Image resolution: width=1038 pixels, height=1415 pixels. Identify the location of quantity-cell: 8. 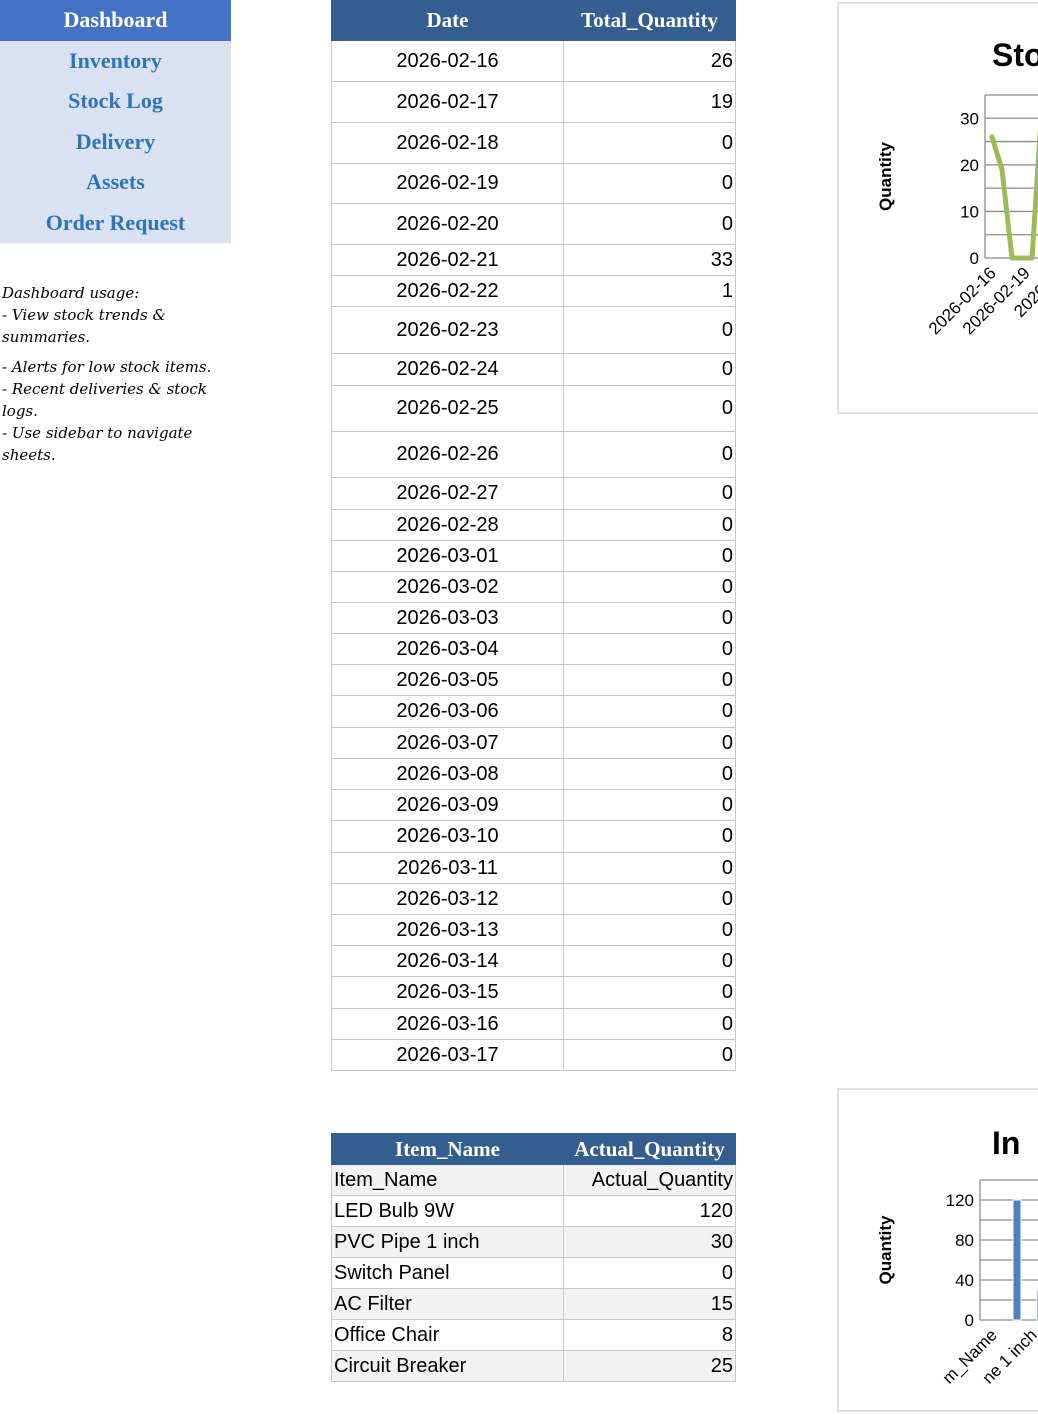
(649, 1335).